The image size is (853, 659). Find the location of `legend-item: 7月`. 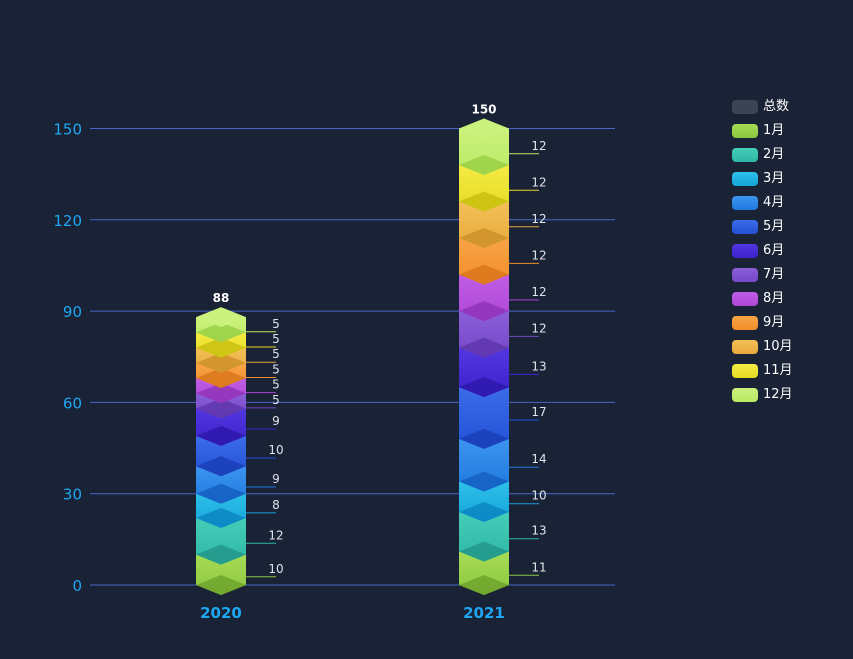

legend-item: 7月 is located at coordinates (762, 275).